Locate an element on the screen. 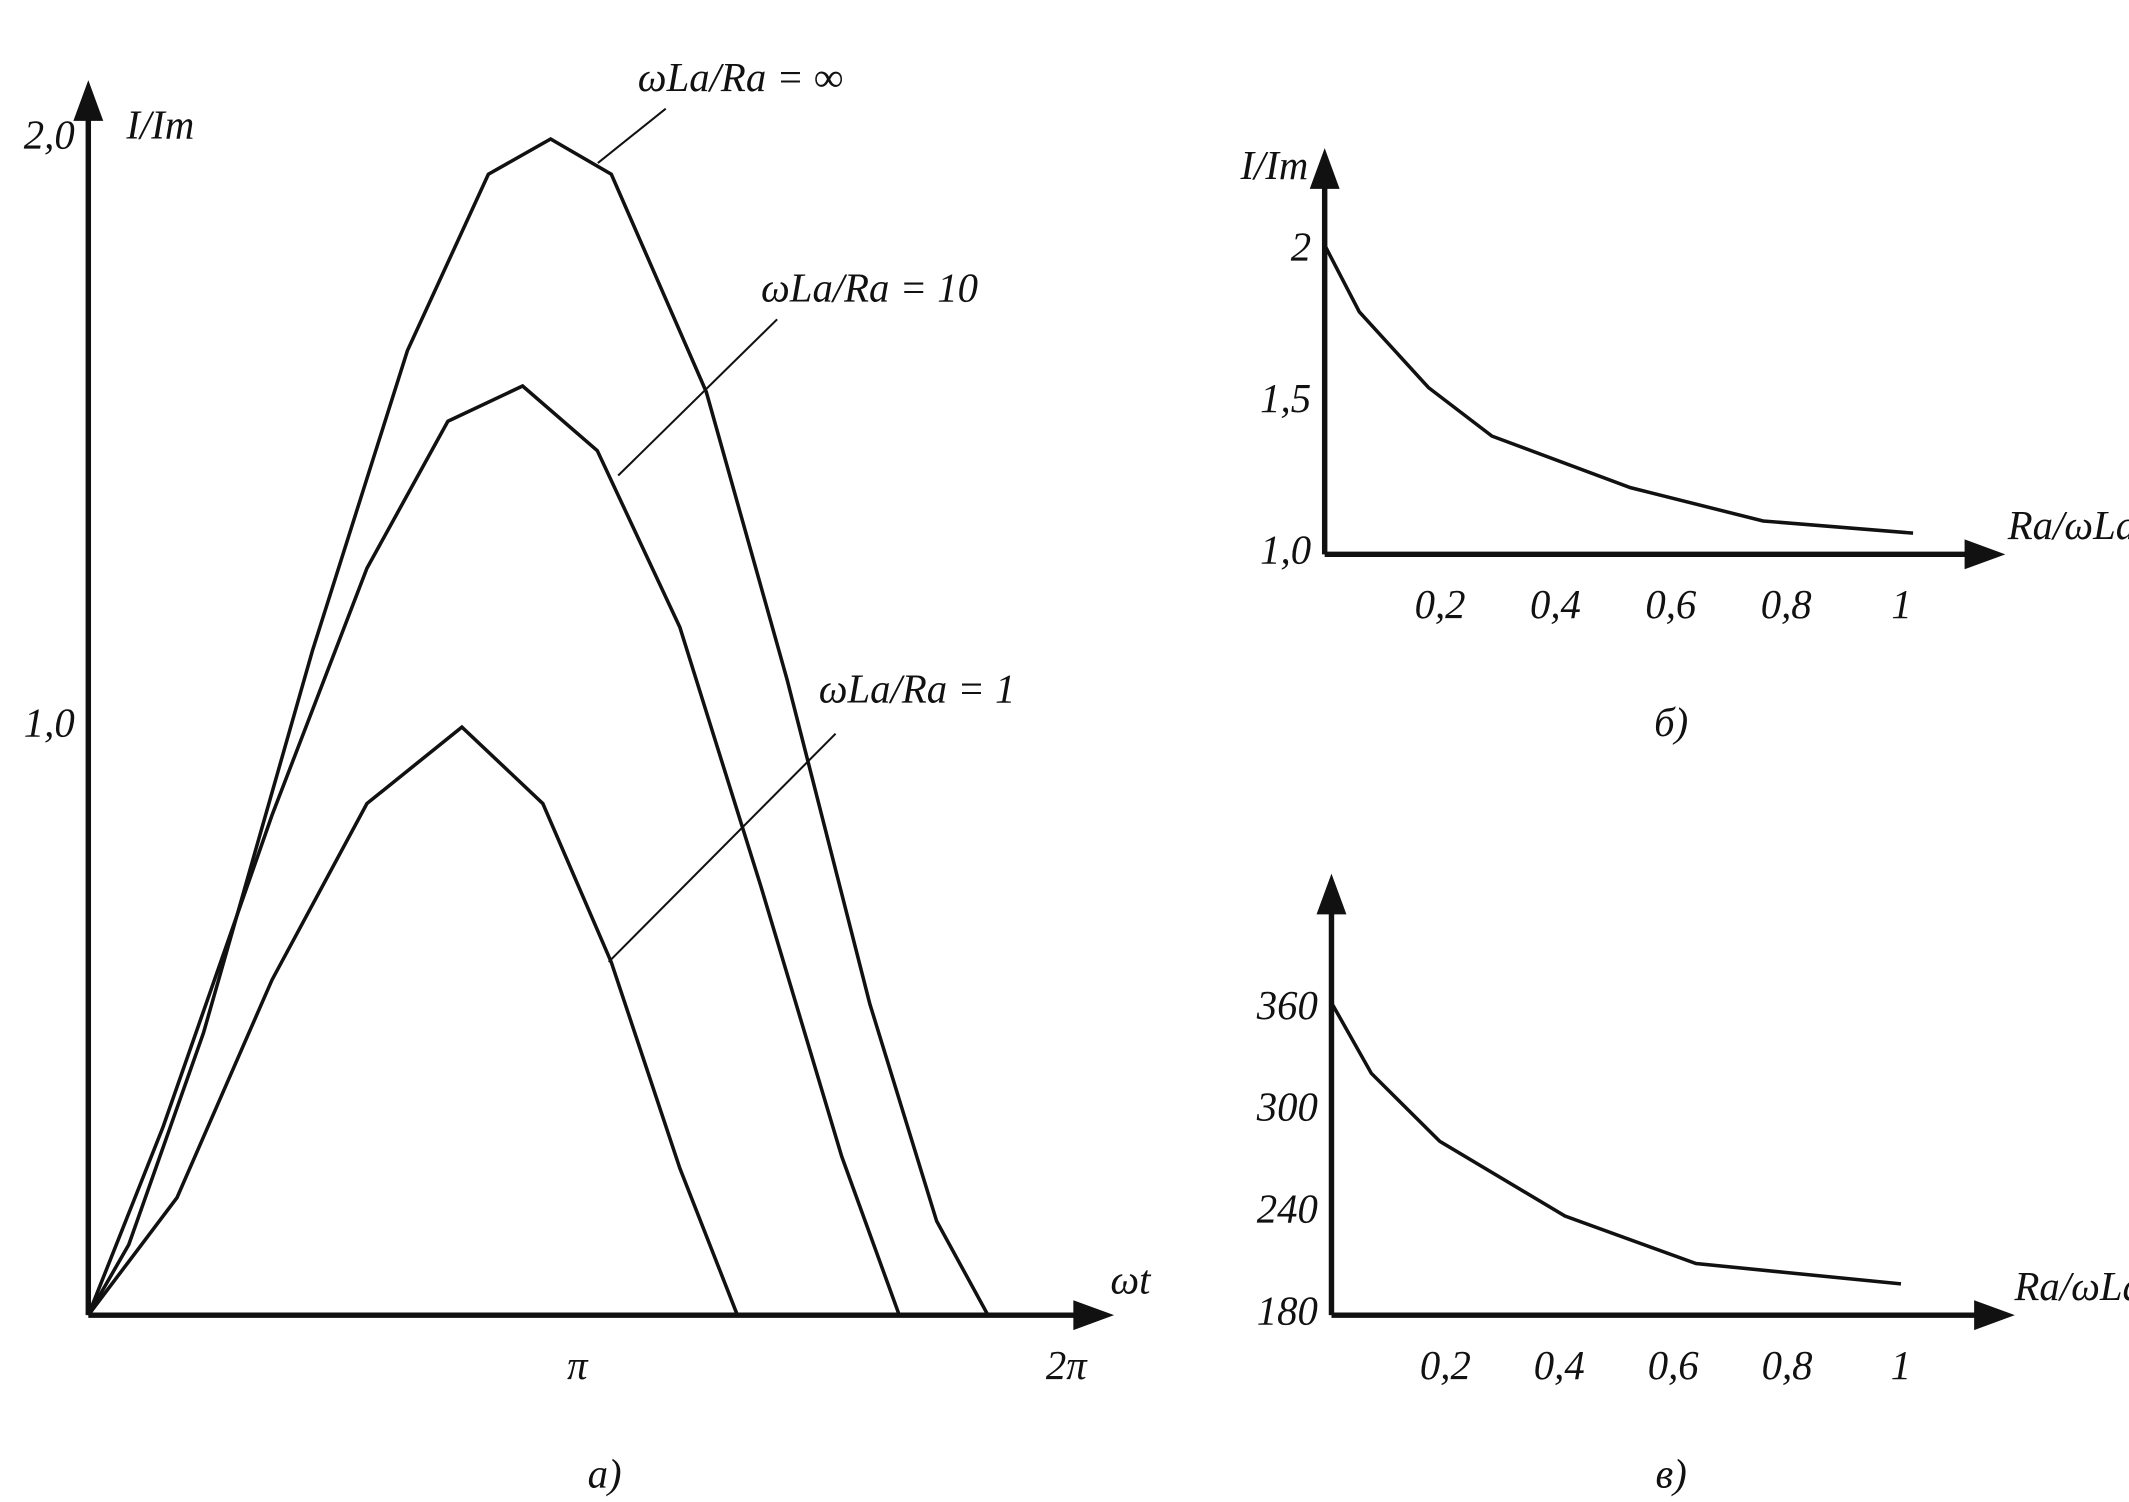  x-tick-label: π is located at coordinates (578, 1365).